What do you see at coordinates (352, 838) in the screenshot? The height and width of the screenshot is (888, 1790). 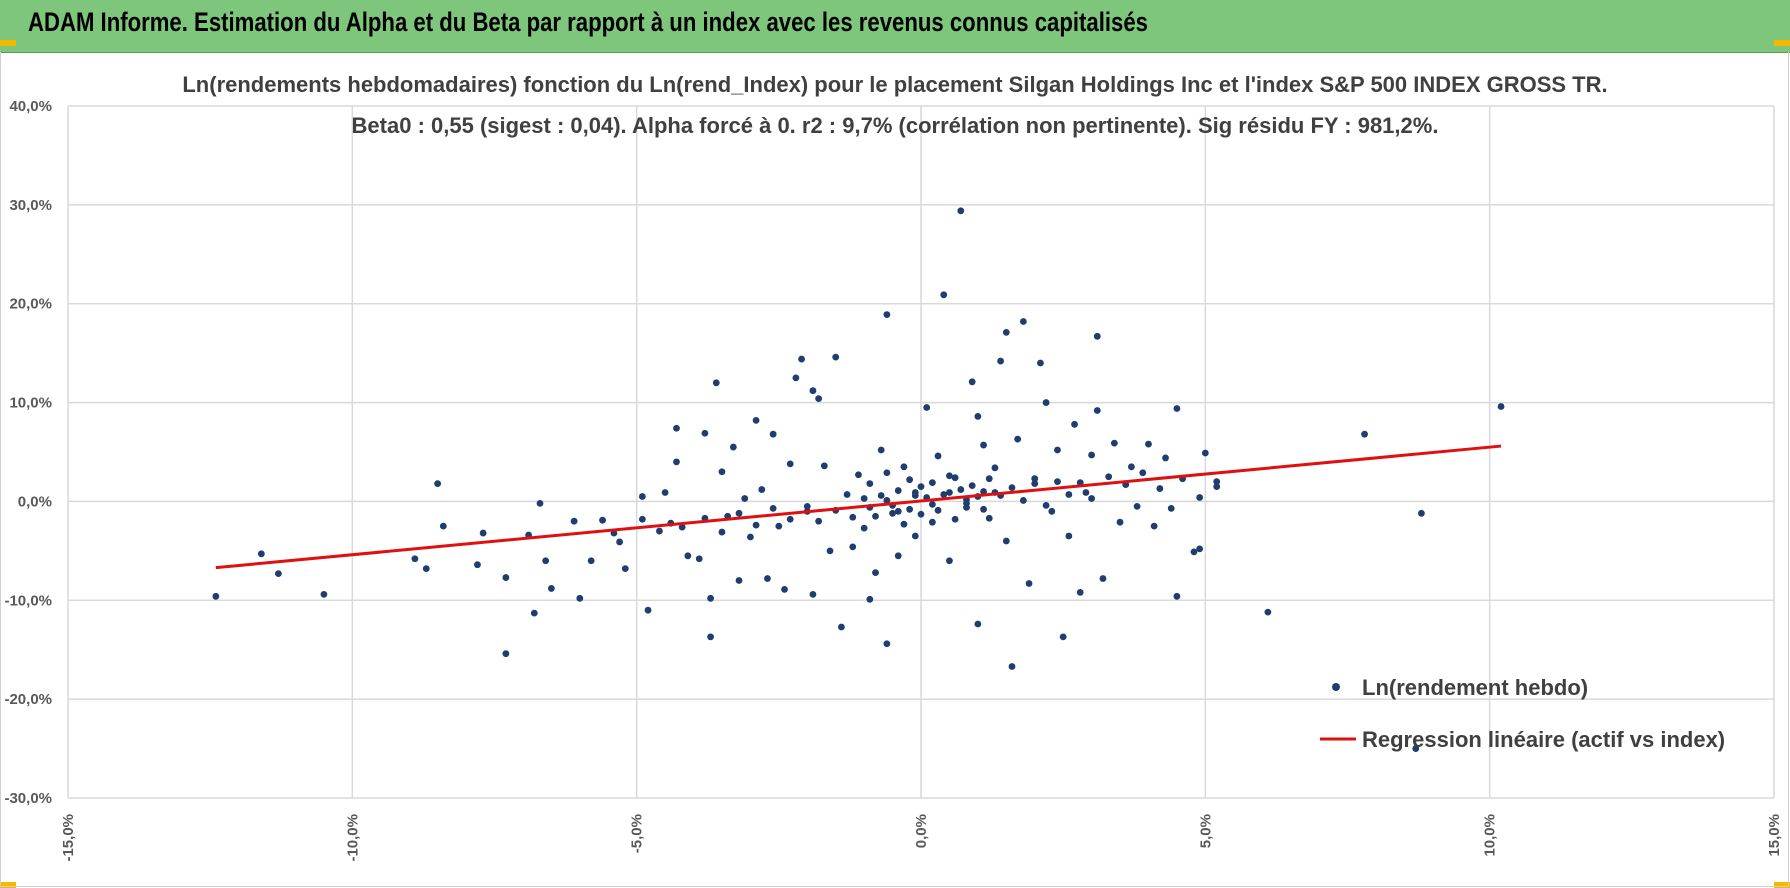 I see `x-tick-label: -10,0%` at bounding box center [352, 838].